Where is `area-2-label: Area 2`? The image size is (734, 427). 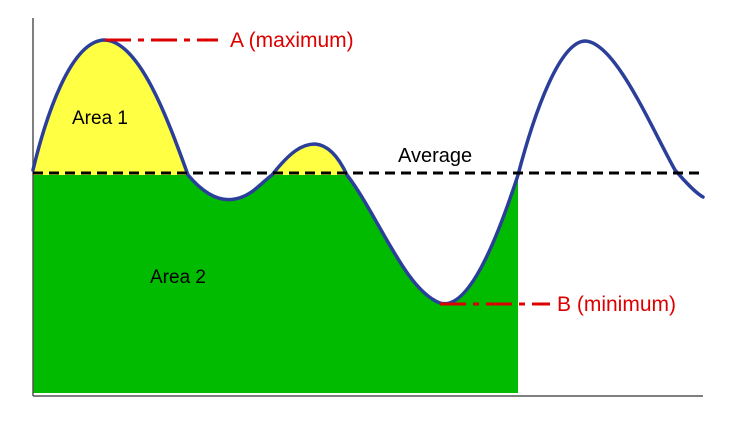
area-2-label: Area 2 is located at coordinates (178, 277).